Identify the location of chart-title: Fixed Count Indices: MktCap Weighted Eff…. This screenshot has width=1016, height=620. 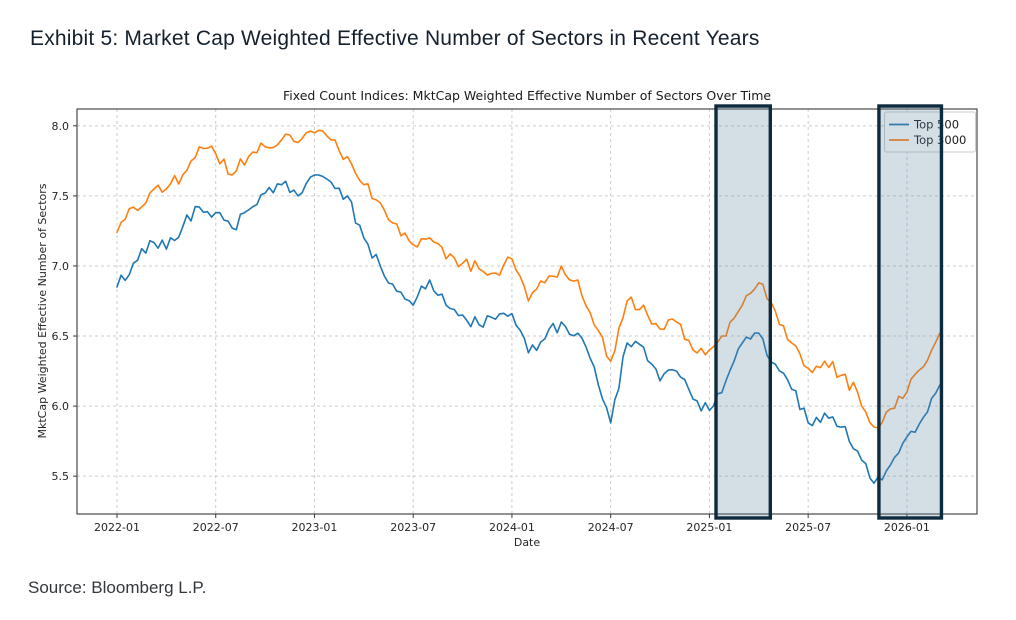
(527, 95).